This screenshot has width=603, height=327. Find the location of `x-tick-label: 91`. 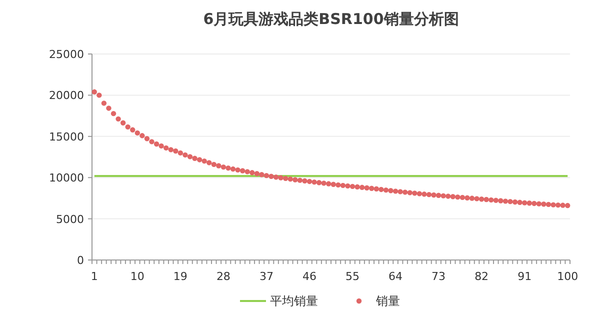

x-tick-label: 91 is located at coordinates (525, 276).